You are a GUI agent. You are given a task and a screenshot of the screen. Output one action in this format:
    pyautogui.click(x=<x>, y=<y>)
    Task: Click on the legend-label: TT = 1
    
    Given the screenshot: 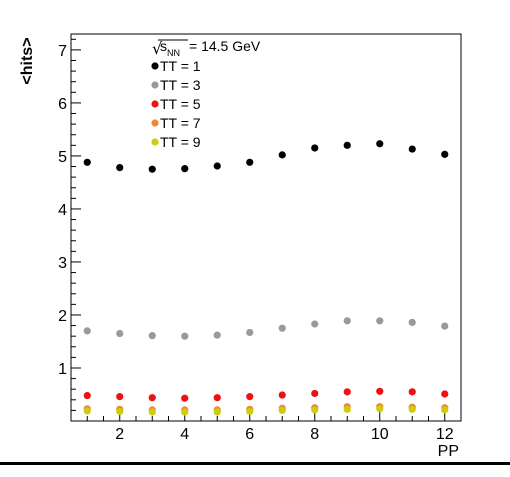 What is the action you would take?
    pyautogui.click(x=180, y=66)
    